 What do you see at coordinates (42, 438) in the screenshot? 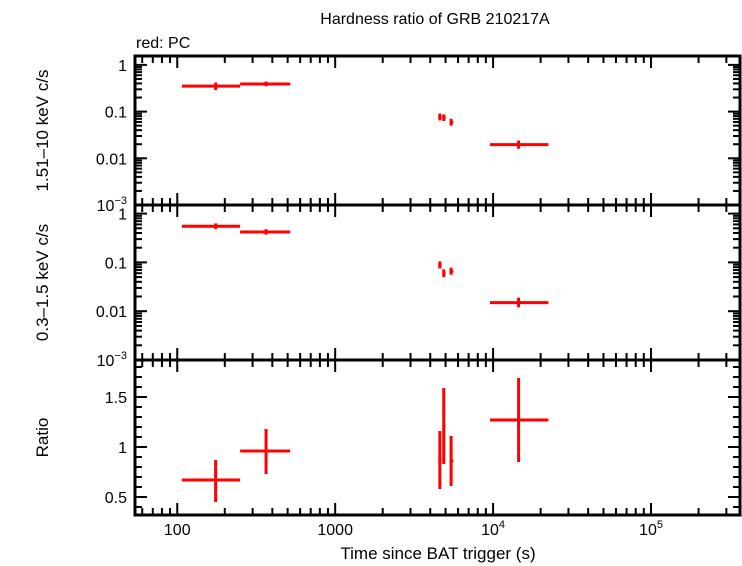
I see `y-axis-label: Ratio` at bounding box center [42, 438].